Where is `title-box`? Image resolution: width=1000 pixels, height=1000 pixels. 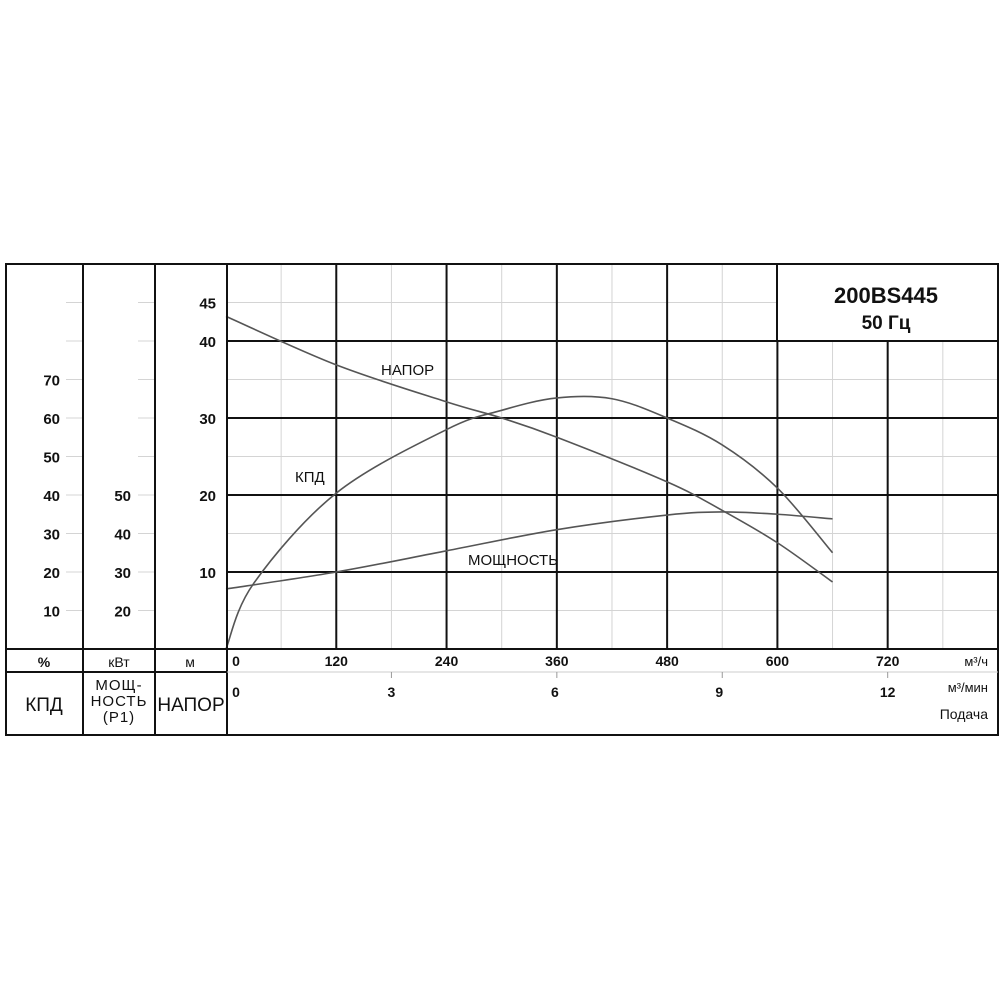 title-box is located at coordinates (887, 302).